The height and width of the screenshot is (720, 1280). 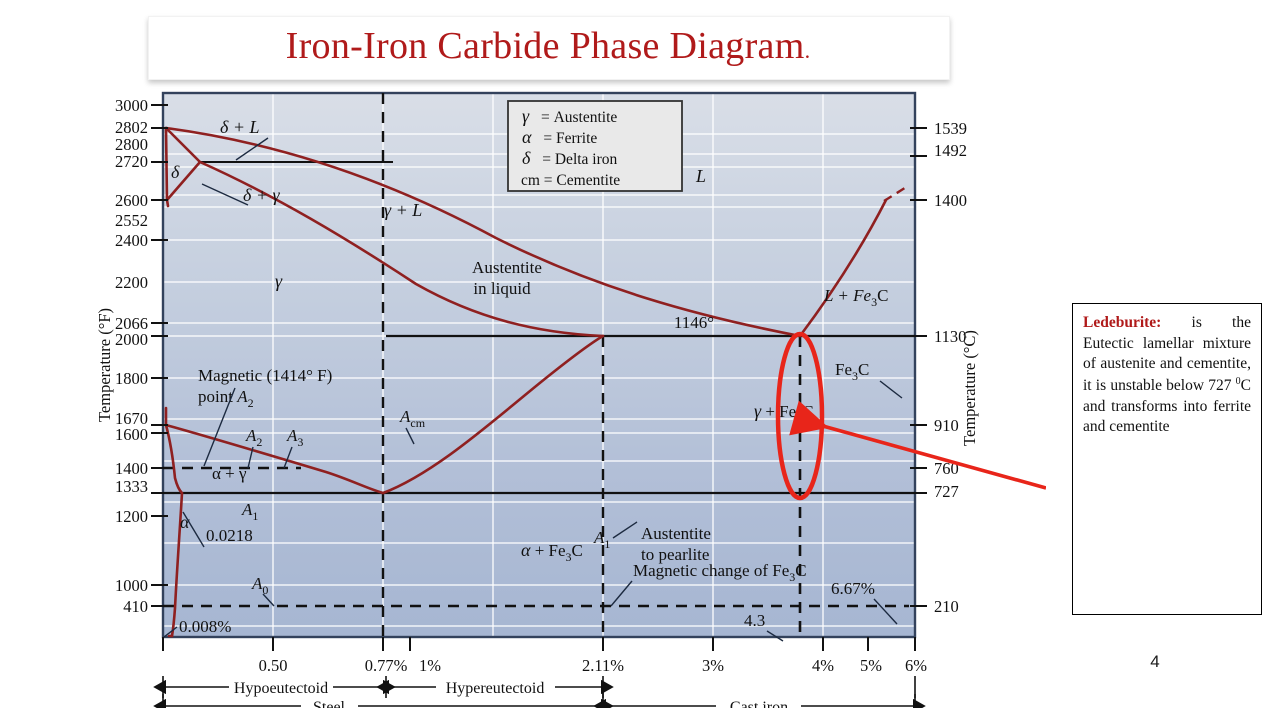 What do you see at coordinates (823, 665) in the screenshot?
I see `bottom-tick-4pct: 4%` at bounding box center [823, 665].